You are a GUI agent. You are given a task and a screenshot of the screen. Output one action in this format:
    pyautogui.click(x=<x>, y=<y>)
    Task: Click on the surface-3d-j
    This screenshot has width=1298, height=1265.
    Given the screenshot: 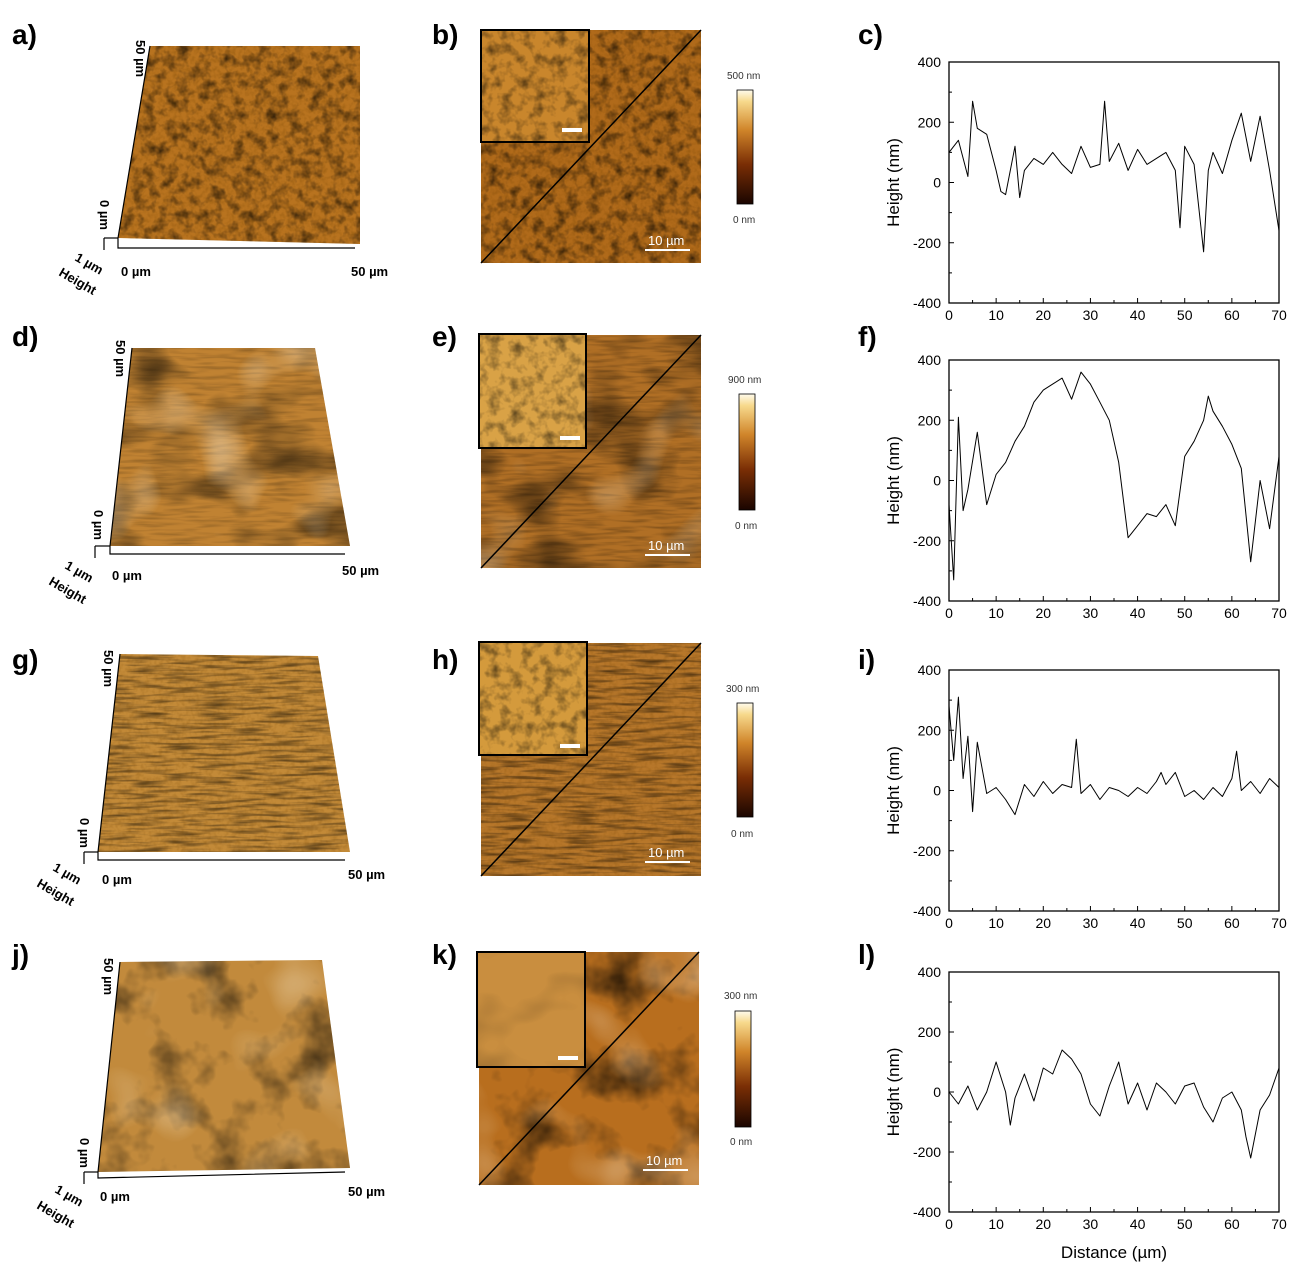 What is the action you would take?
    pyautogui.click(x=216, y=1072)
    